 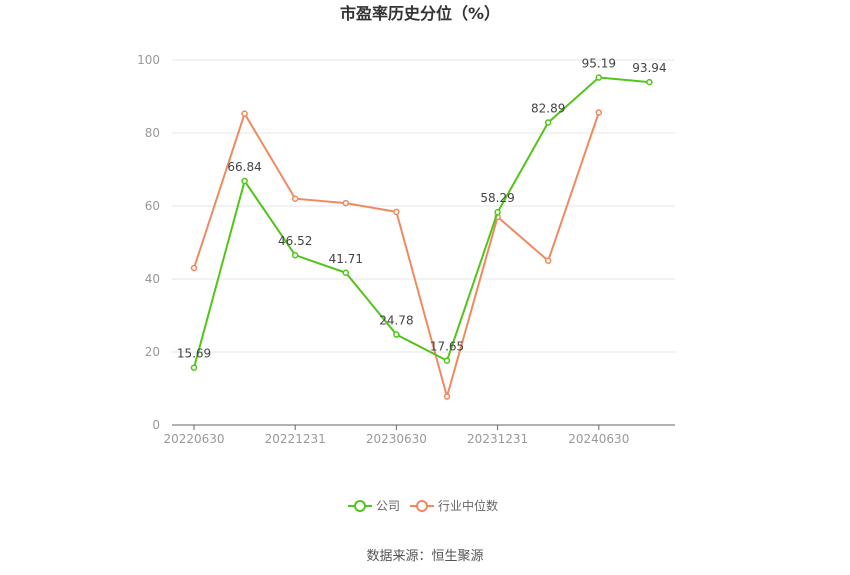 I want to click on legend-label-1: 行业中位数, so click(x=468, y=505).